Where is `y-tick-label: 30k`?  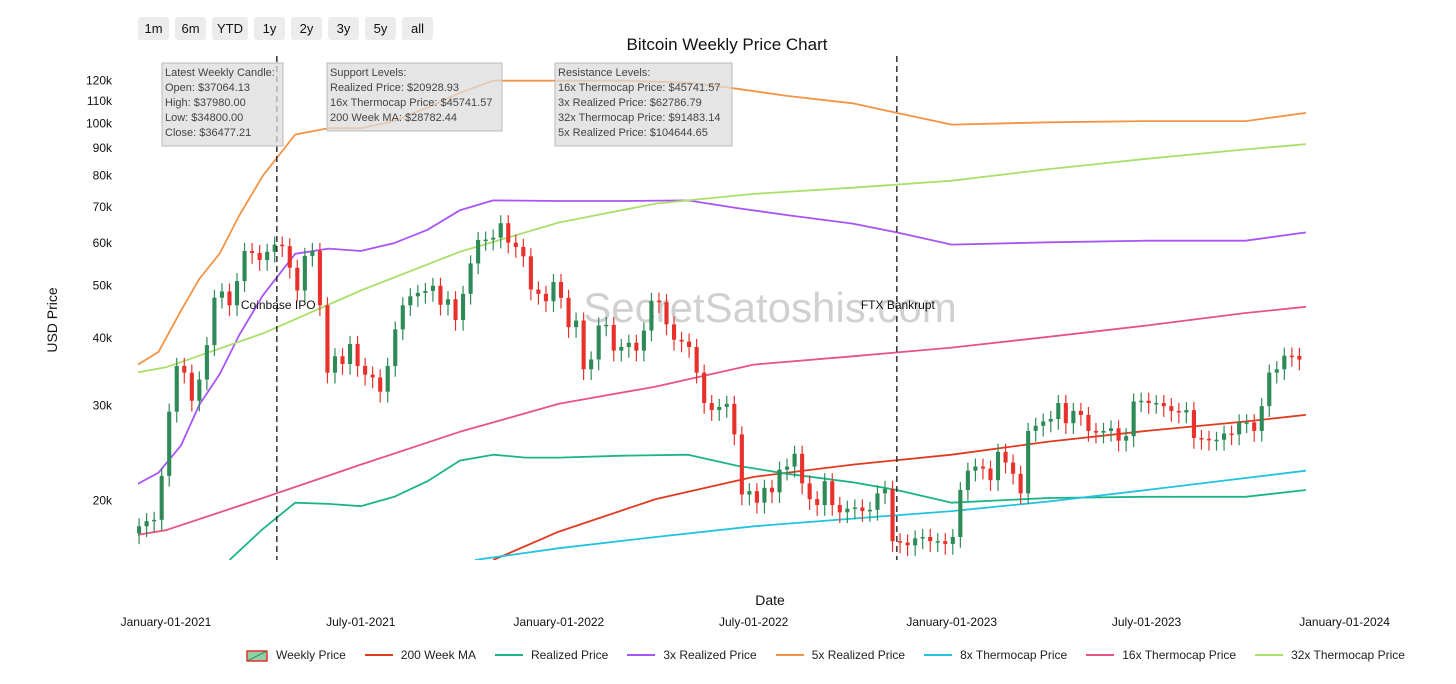
y-tick-label: 30k is located at coordinates (103, 405).